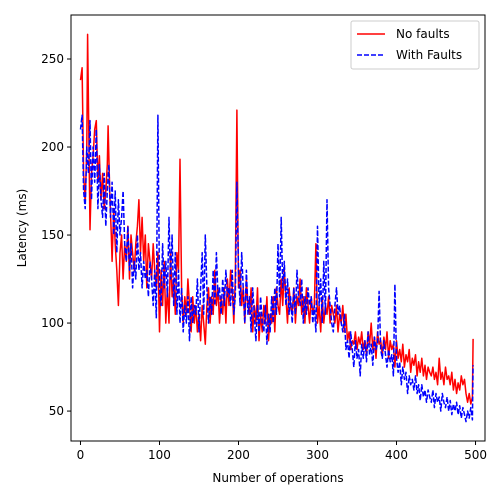 This screenshot has width=500, height=500. Describe the element at coordinates (317, 455) in the screenshot. I see `x-tick-label: 300` at that location.